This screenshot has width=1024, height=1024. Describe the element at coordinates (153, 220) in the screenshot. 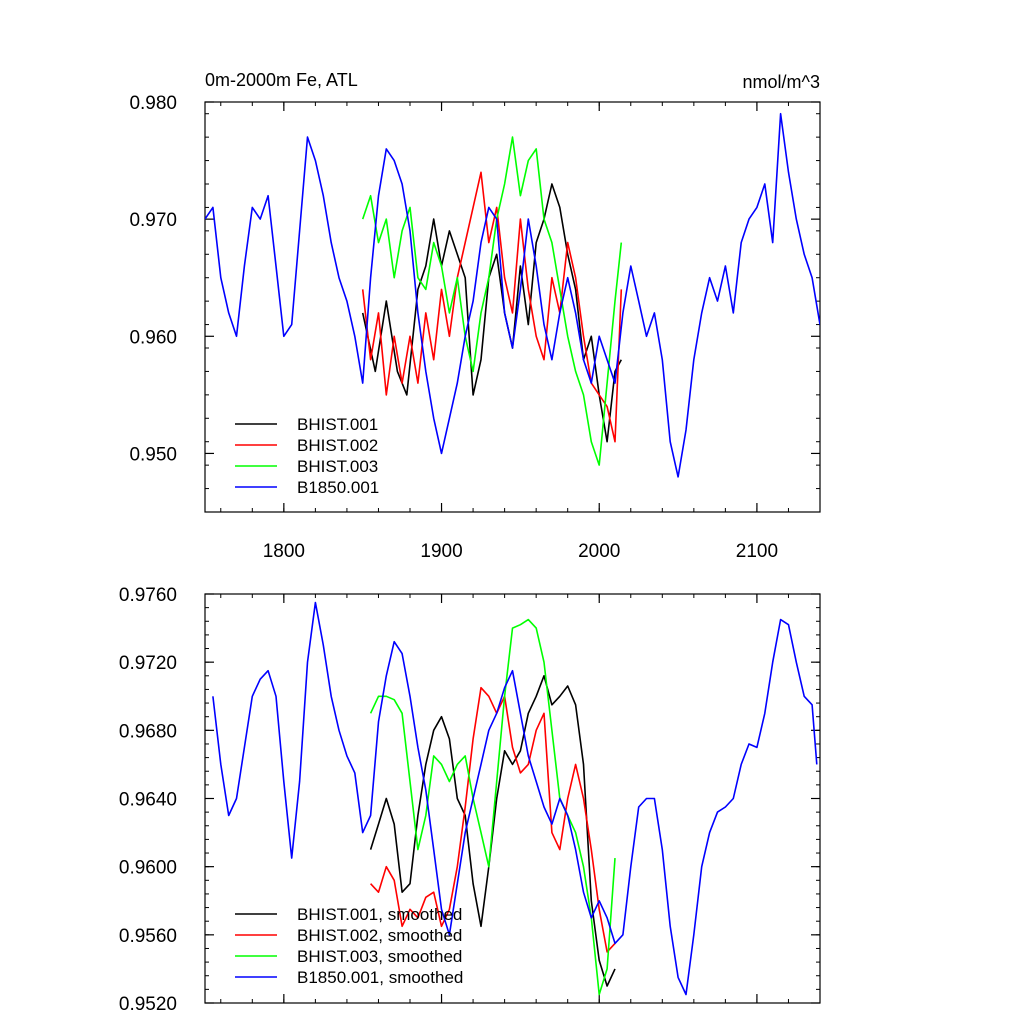

I see `y-tick-label: 0.970` at that location.